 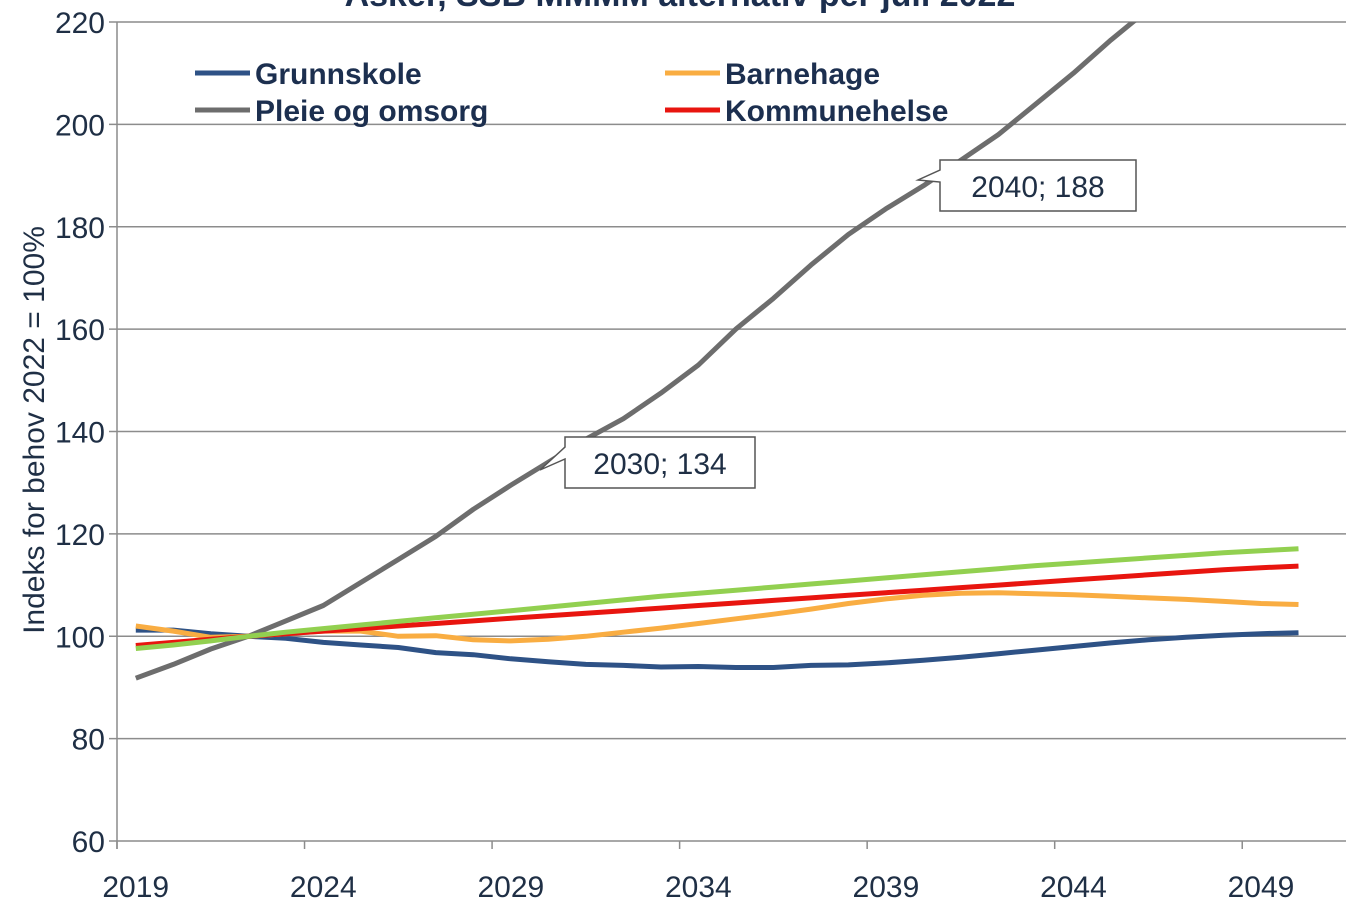 I want to click on x-tick-label: 2024, so click(x=323, y=886).